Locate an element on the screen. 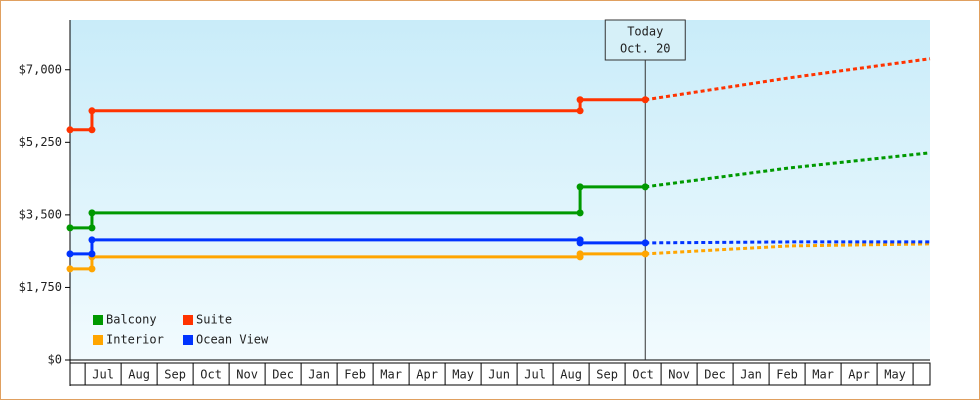 Image resolution: width=980 pixels, height=400 pixels. x-tick-label: Jun is located at coordinates (499, 375).